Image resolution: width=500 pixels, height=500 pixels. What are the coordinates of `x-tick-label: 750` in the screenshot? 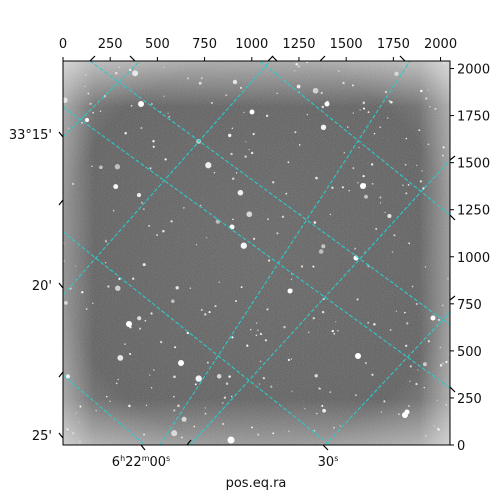 It's located at (204, 44).